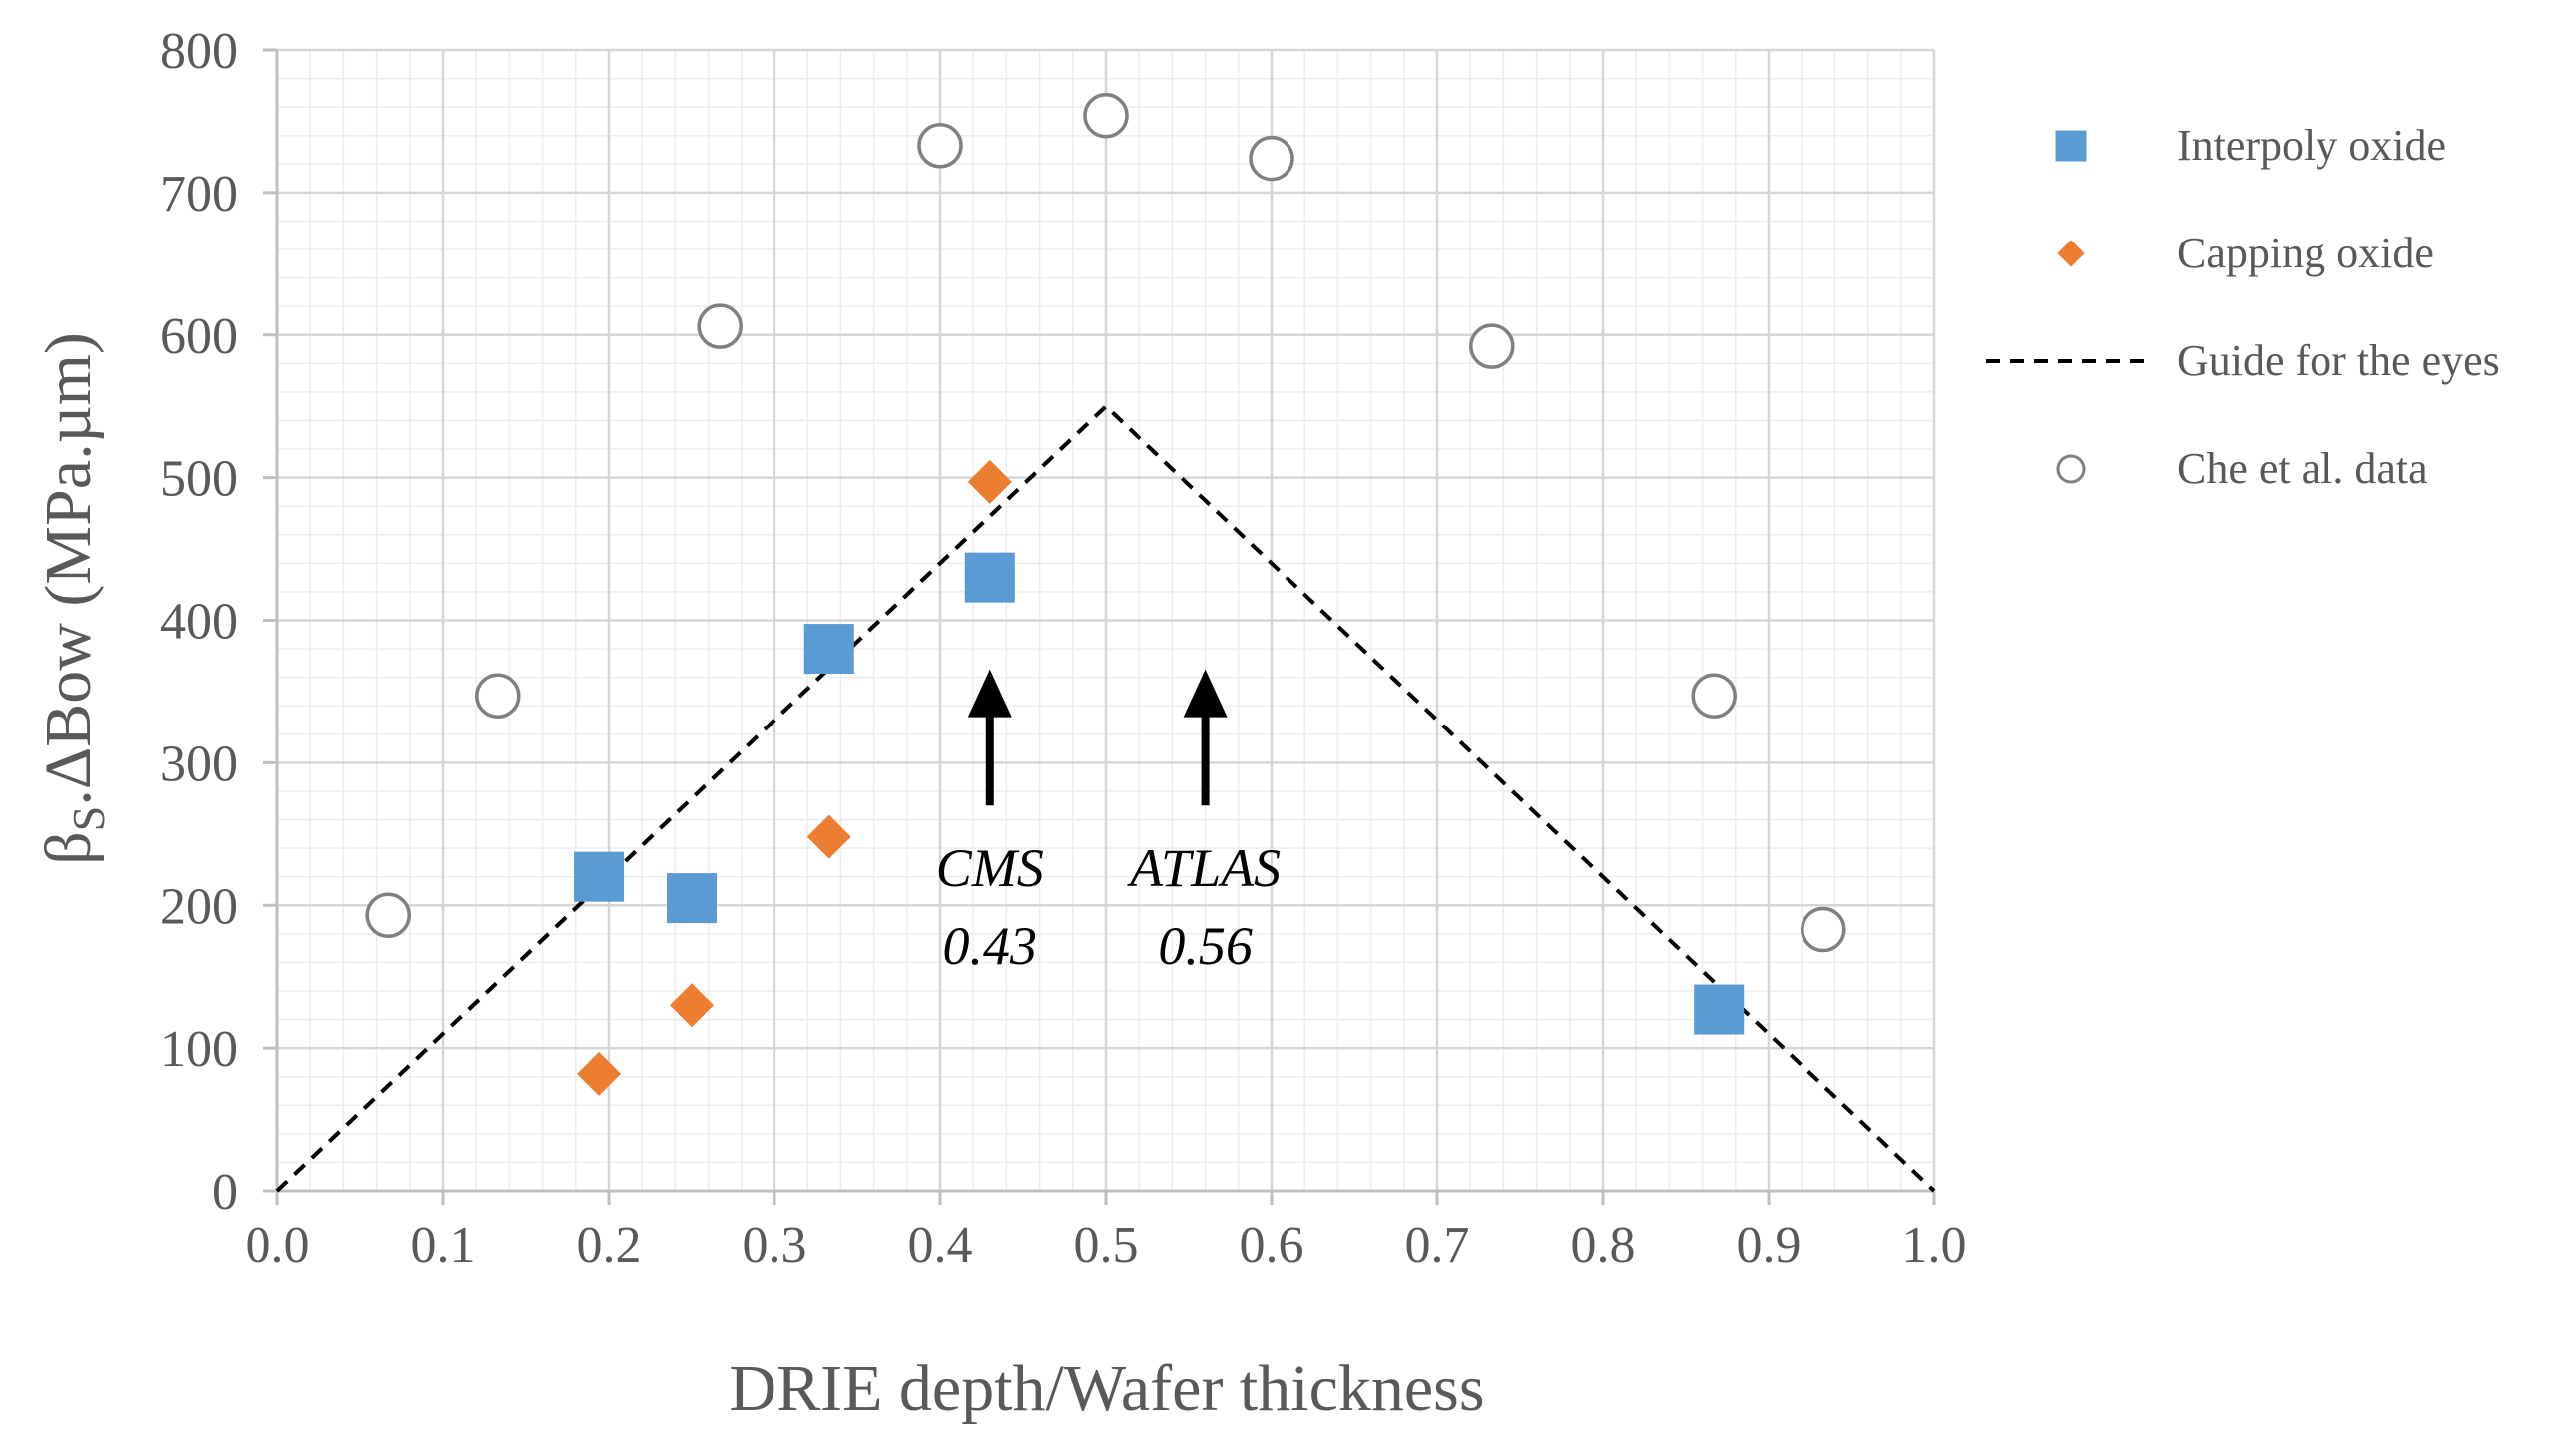 The width and height of the screenshot is (2576, 1453). I want to click on legend-capping-oxide-label: Capping oxide, so click(2306, 253).